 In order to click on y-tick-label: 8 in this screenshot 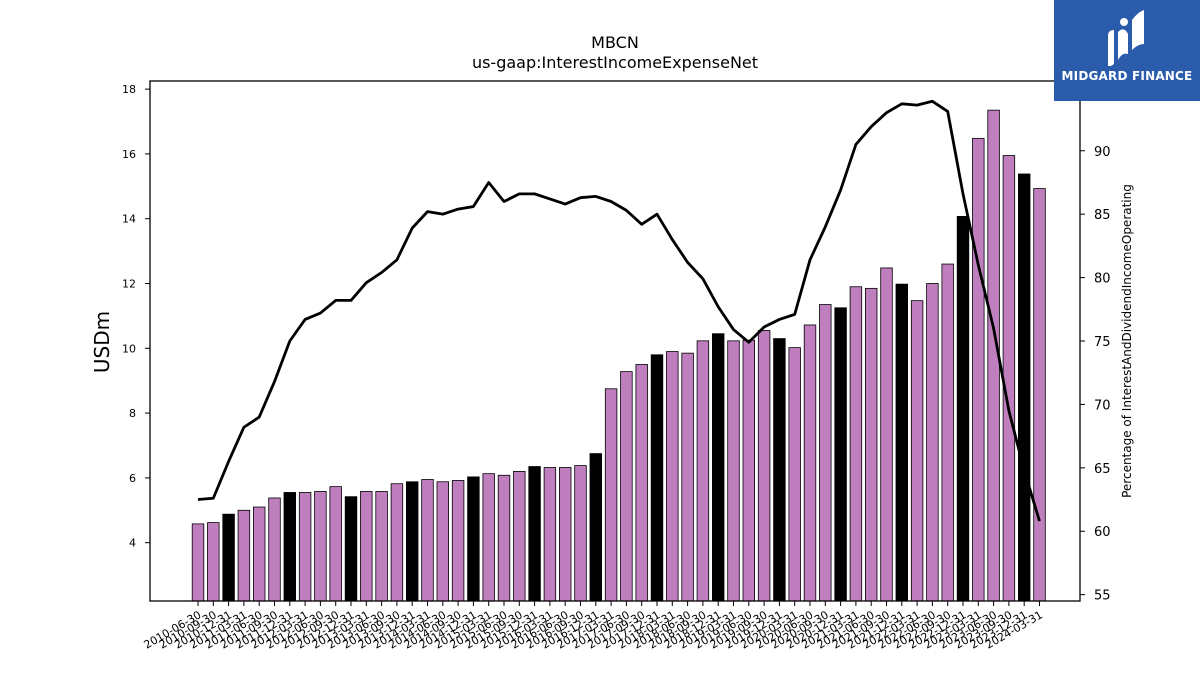, I will do `click(132, 413)`.